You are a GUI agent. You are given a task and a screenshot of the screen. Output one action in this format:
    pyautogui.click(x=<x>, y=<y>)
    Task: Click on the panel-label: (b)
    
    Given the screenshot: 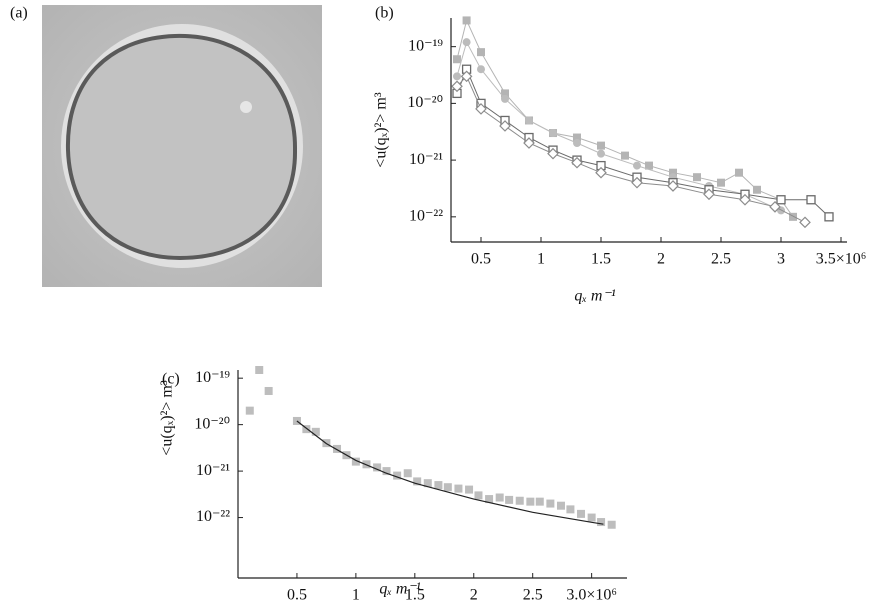 What is the action you would take?
    pyautogui.click(x=384, y=13)
    